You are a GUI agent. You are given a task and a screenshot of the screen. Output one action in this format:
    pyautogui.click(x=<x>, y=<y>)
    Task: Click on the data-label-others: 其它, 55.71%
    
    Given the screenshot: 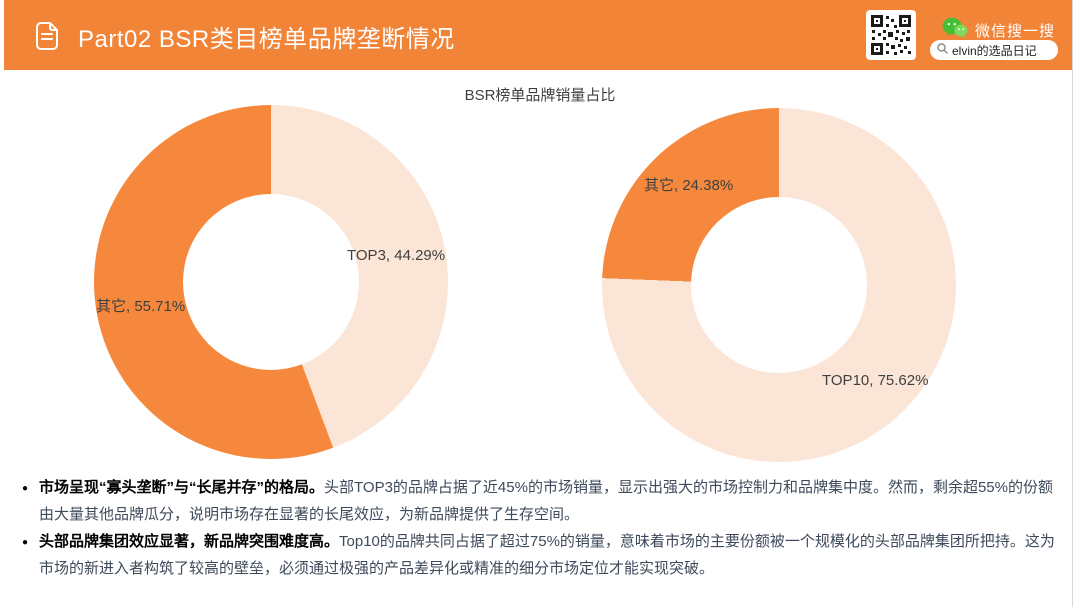 What is the action you would take?
    pyautogui.click(x=141, y=306)
    